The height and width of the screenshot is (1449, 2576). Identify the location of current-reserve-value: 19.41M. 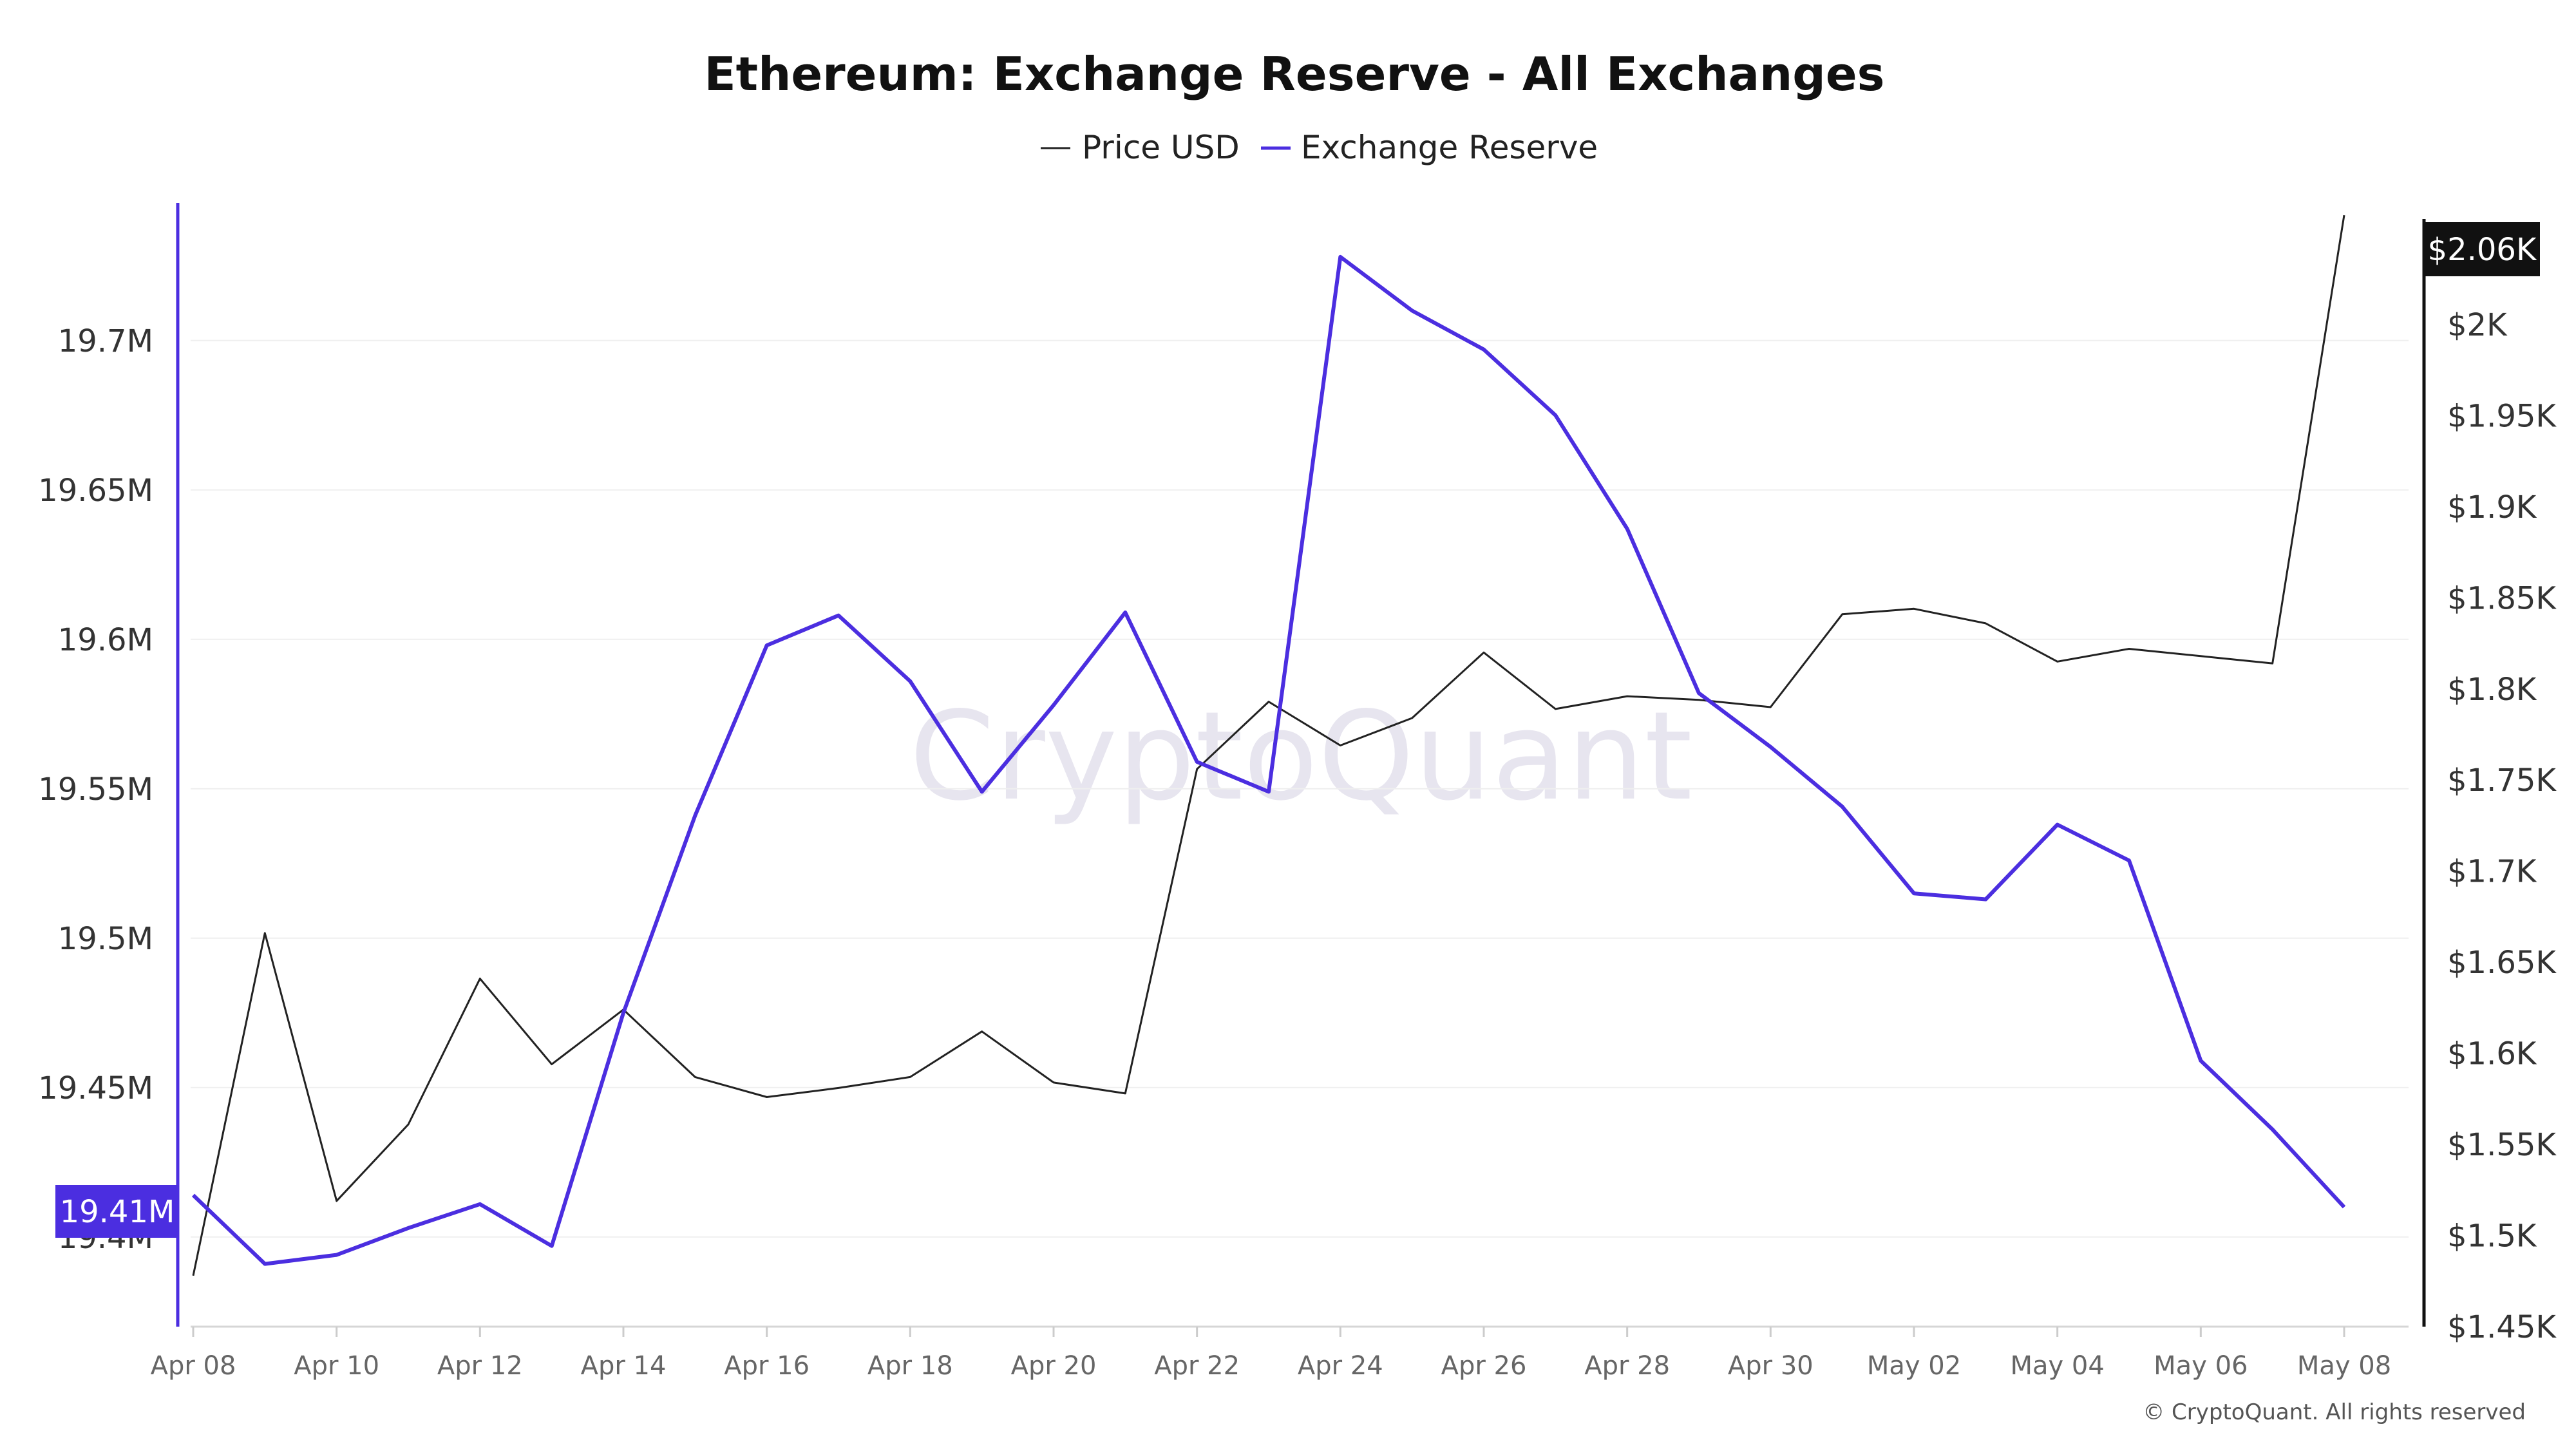
(117, 1212).